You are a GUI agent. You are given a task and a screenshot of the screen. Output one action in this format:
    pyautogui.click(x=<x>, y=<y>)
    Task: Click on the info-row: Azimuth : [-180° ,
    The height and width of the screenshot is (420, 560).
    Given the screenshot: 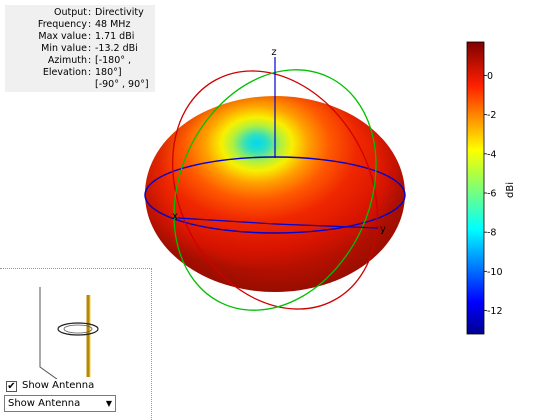 What is the action you would take?
    pyautogui.click(x=80, y=61)
    